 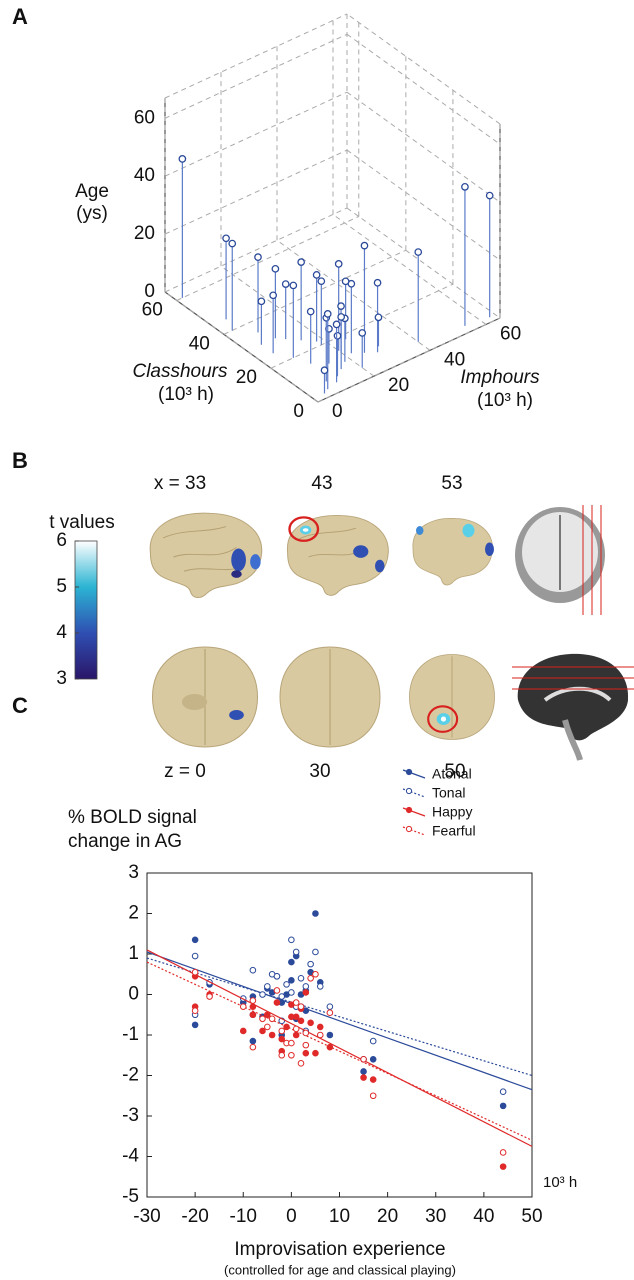 I want to click on y-tick-label: 60, so click(x=510, y=333).